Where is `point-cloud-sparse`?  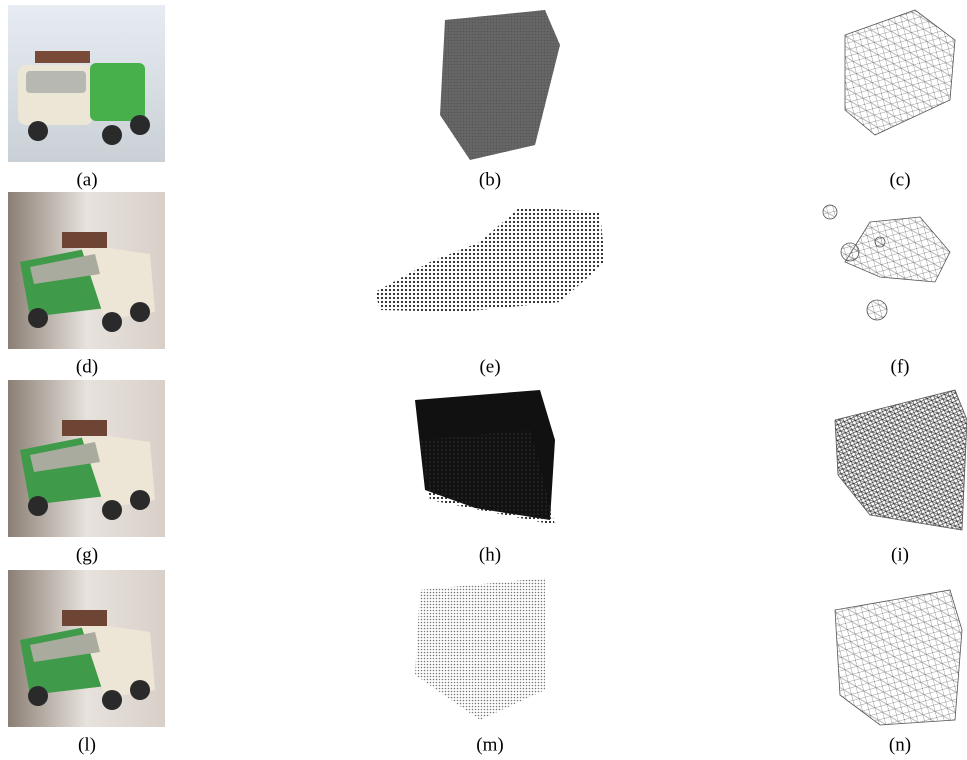
point-cloud-sparse is located at coordinates (487, 477).